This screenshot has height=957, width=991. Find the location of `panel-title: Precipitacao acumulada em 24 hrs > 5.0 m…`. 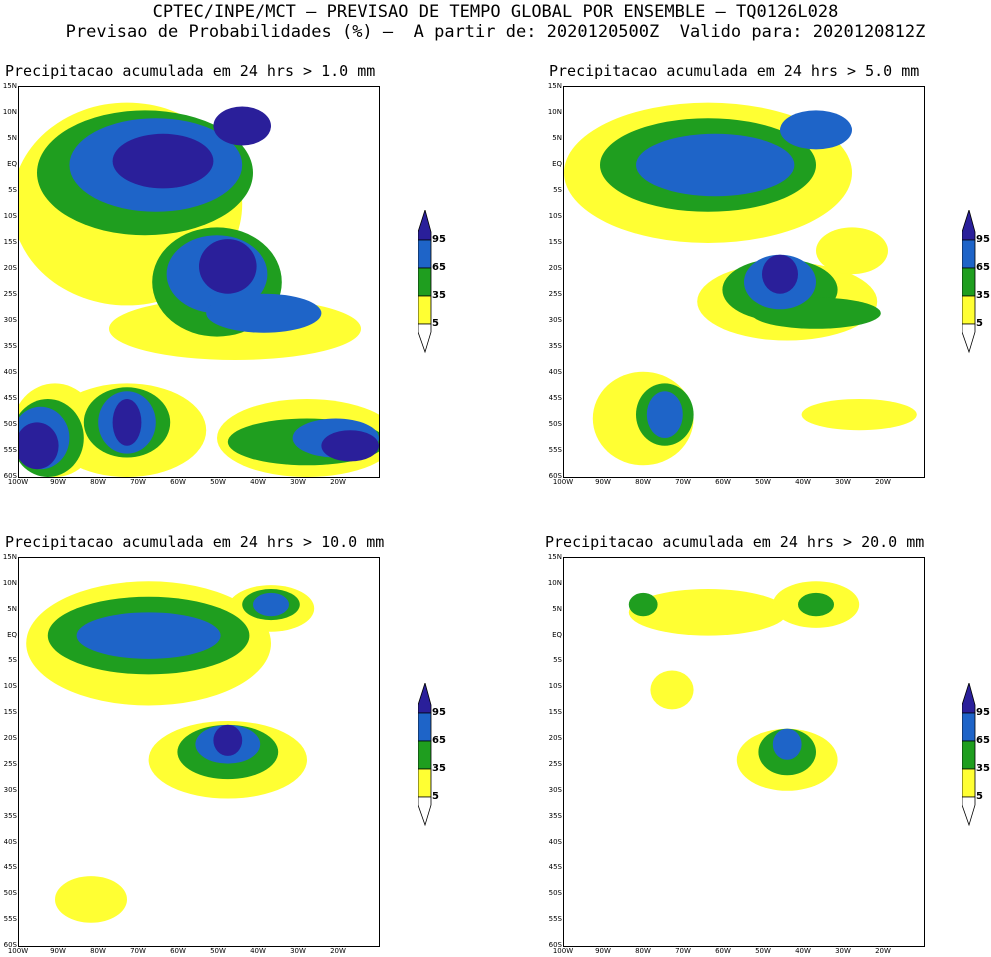

panel-title: Precipitacao acumulada em 24 hrs > 5.0 m… is located at coordinates (734, 71).